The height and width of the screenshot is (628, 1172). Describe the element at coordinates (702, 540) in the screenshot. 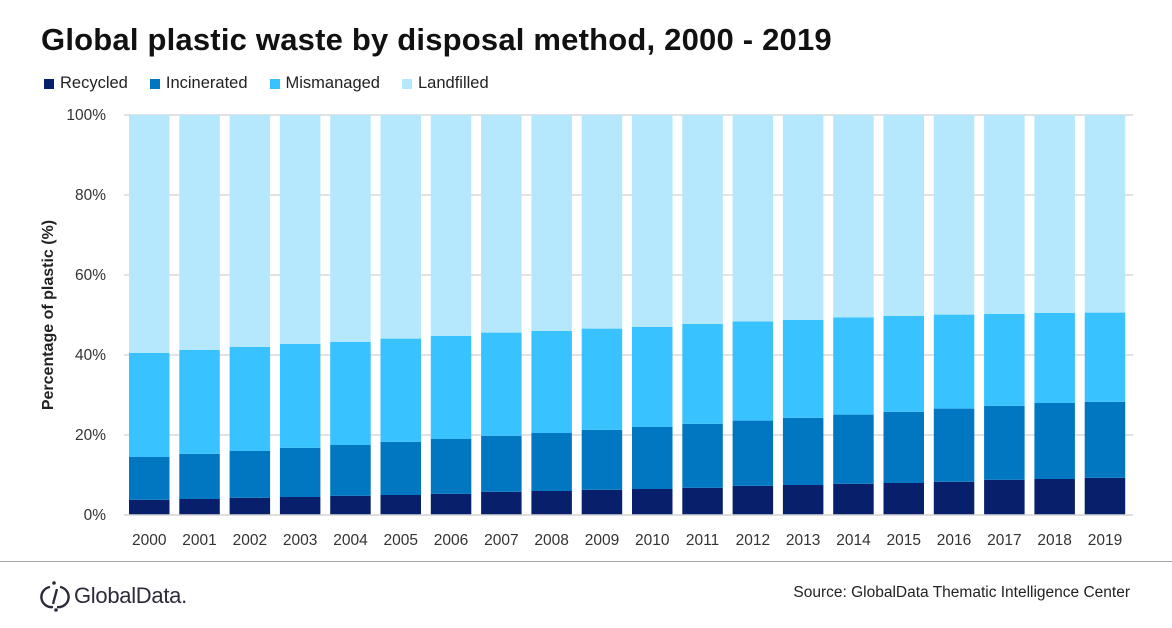

I see `x-tick-label: 2011` at that location.